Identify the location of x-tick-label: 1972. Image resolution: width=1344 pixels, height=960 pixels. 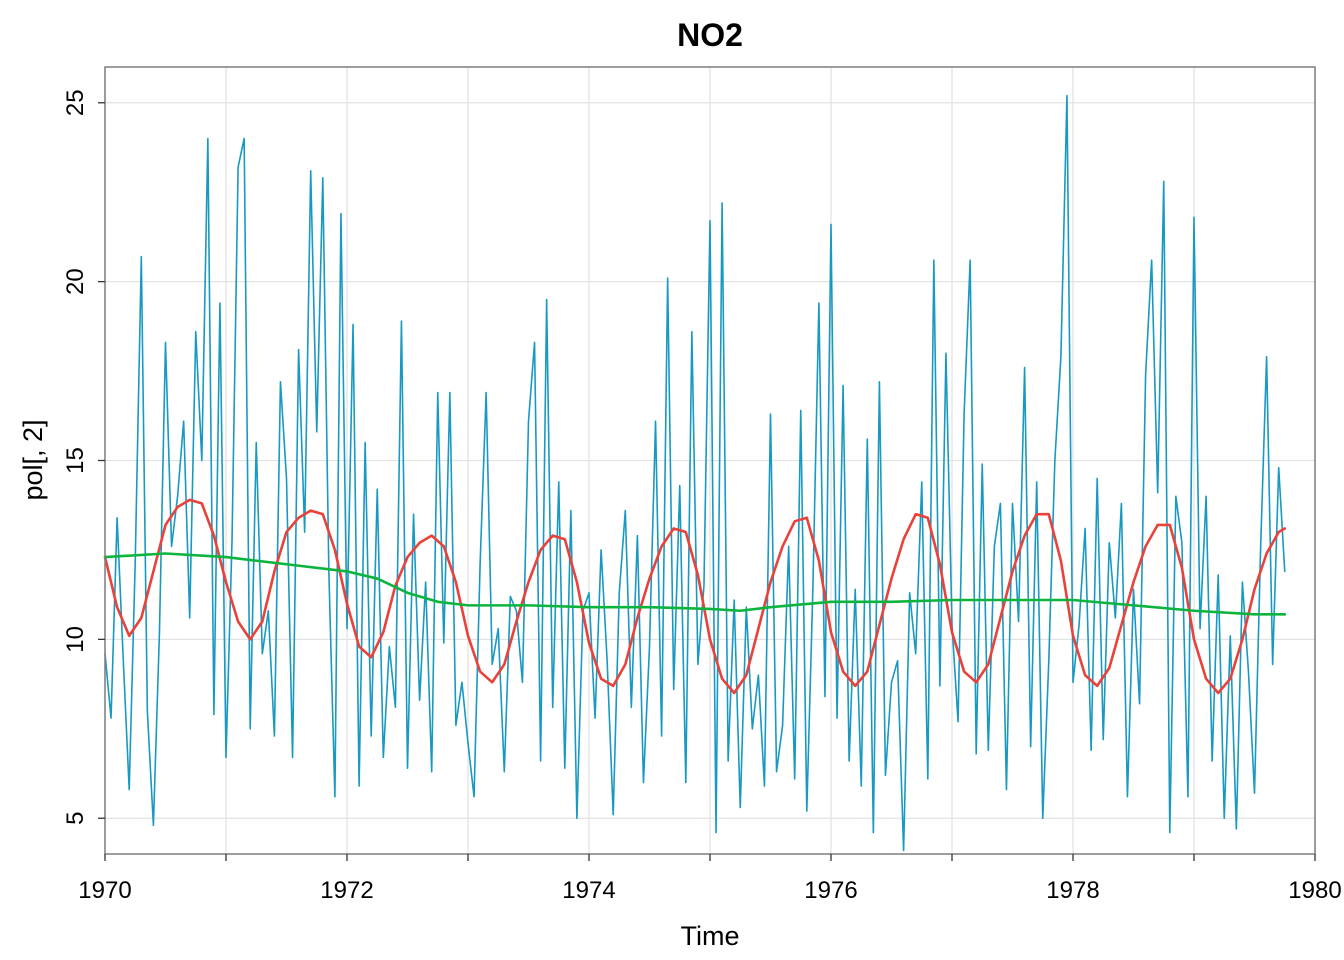
(346, 890).